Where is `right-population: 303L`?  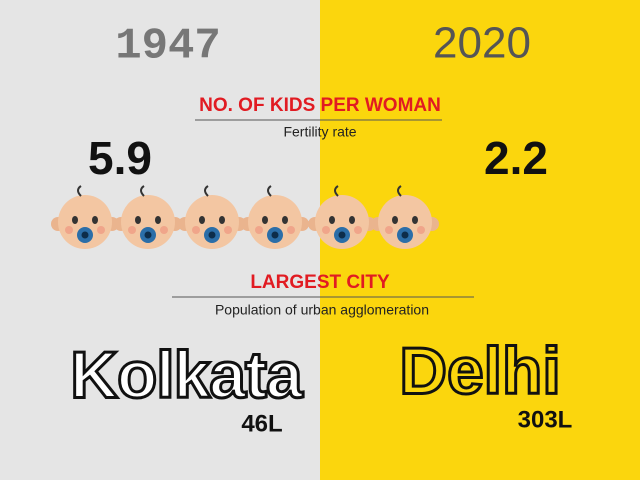
right-population: 303L is located at coordinates (545, 419).